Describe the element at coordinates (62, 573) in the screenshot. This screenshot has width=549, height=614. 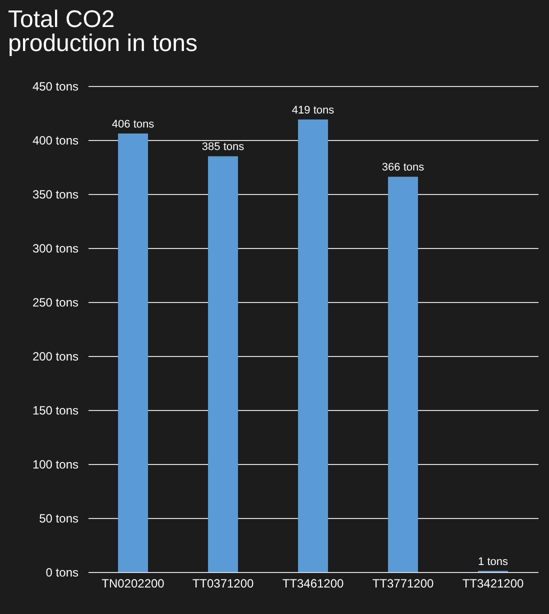
I see `y-tick-label: 0 tons` at that location.